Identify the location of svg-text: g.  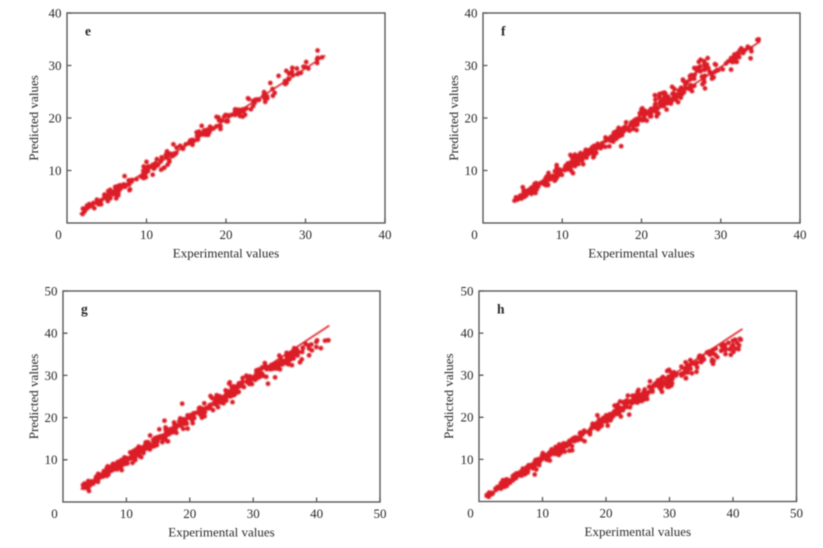
(84, 309).